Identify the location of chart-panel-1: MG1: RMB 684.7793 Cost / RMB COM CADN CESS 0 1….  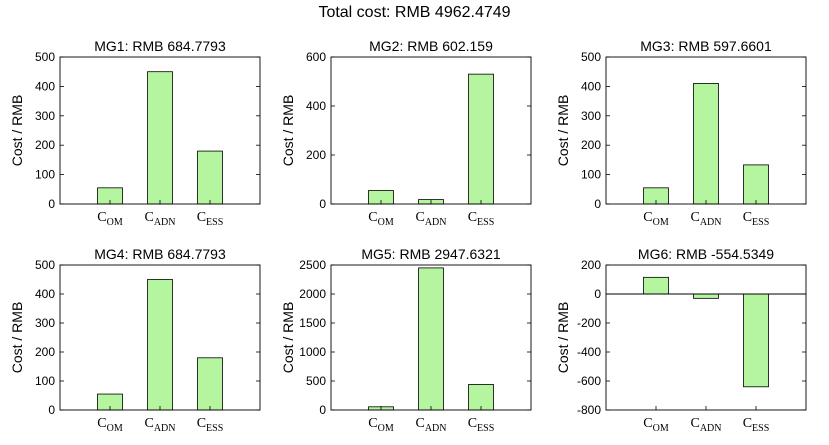
(135, 133).